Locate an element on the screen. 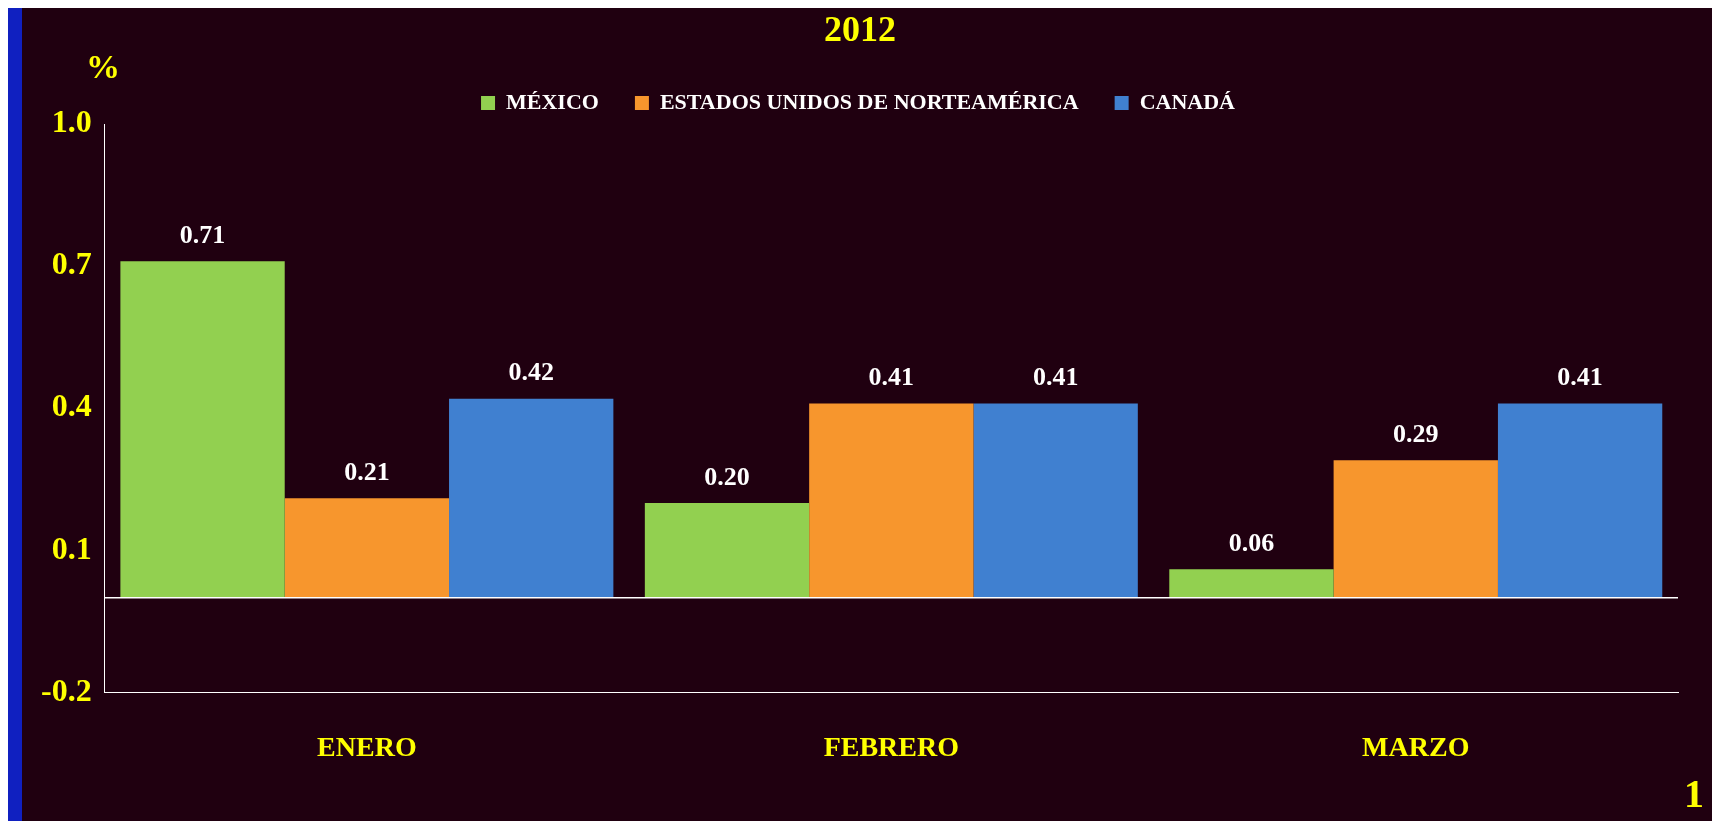 This screenshot has height=829, width=1720. data-label: 0.21 is located at coordinates (367, 471).